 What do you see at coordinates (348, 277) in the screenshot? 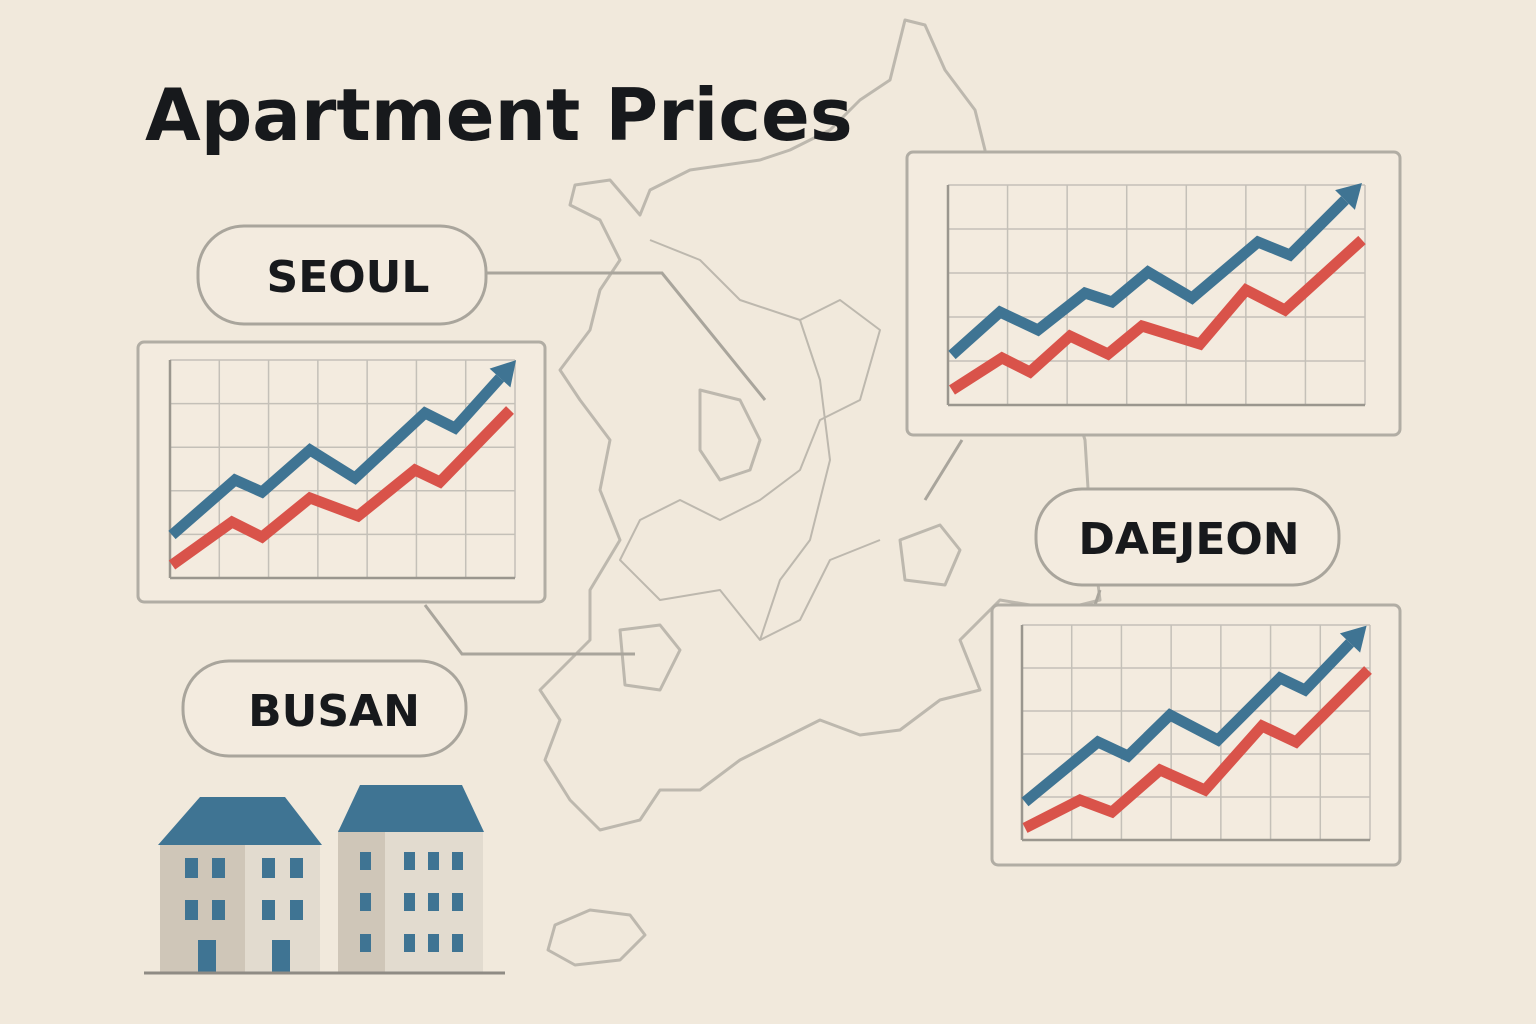
I see `city-label: SEOUL` at bounding box center [348, 277].